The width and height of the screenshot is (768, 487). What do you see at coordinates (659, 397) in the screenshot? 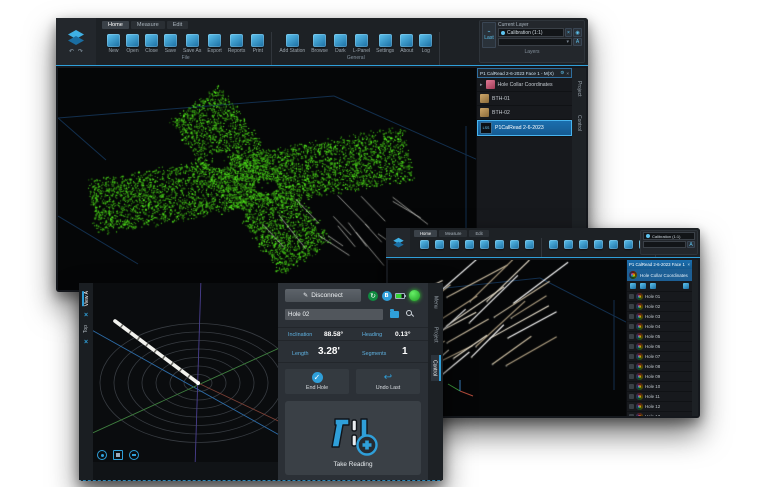
I see `hole-list-item: Hole 11` at bounding box center [659, 397].